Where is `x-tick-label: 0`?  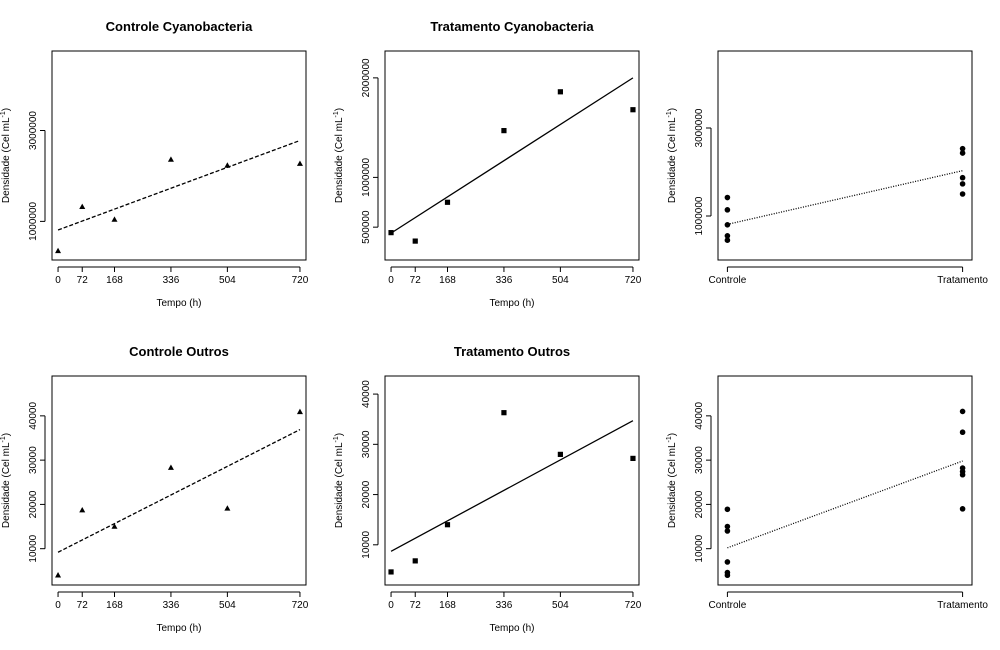 x-tick-label: 0 is located at coordinates (391, 605).